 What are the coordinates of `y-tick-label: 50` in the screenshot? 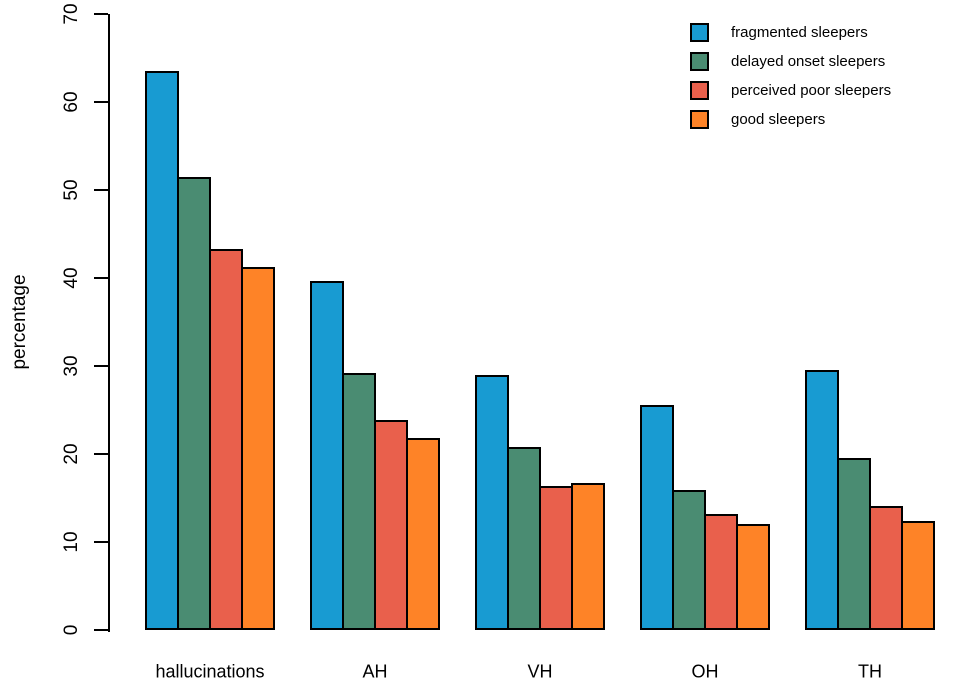 It's located at (71, 190).